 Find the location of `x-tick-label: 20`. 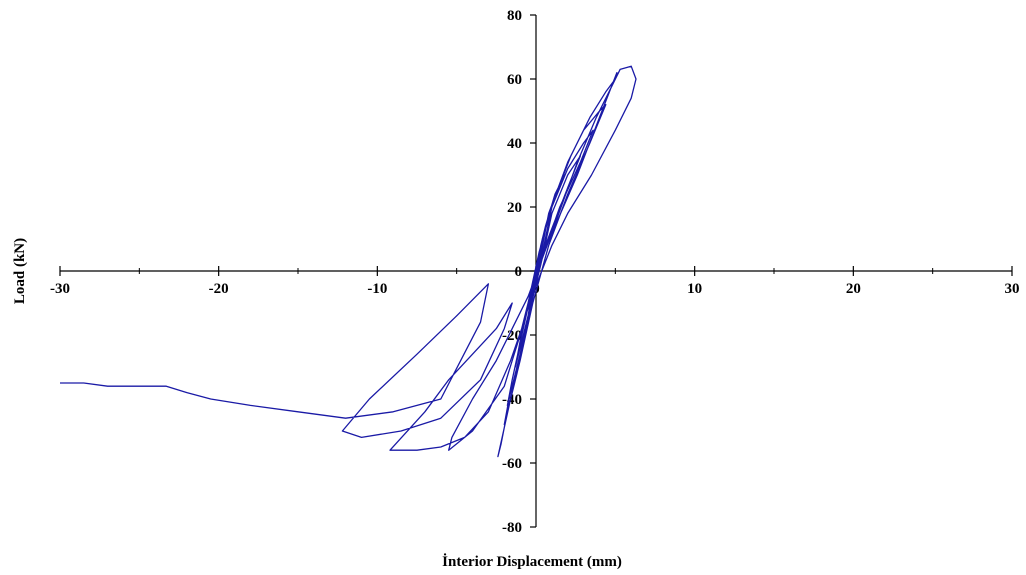

x-tick-label: 20 is located at coordinates (853, 289).